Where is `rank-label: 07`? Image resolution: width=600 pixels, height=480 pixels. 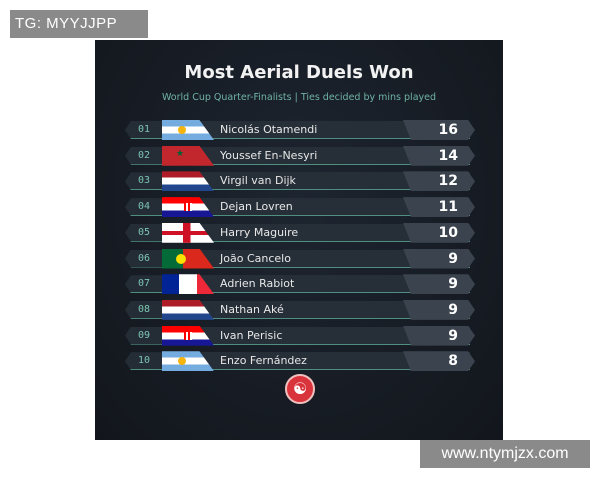
rank-label: 07 is located at coordinates (147, 284).